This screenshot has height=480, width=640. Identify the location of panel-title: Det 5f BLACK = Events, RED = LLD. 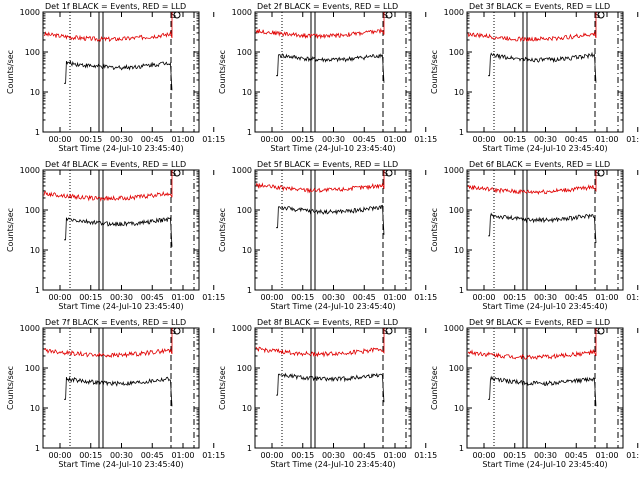
(327, 164).